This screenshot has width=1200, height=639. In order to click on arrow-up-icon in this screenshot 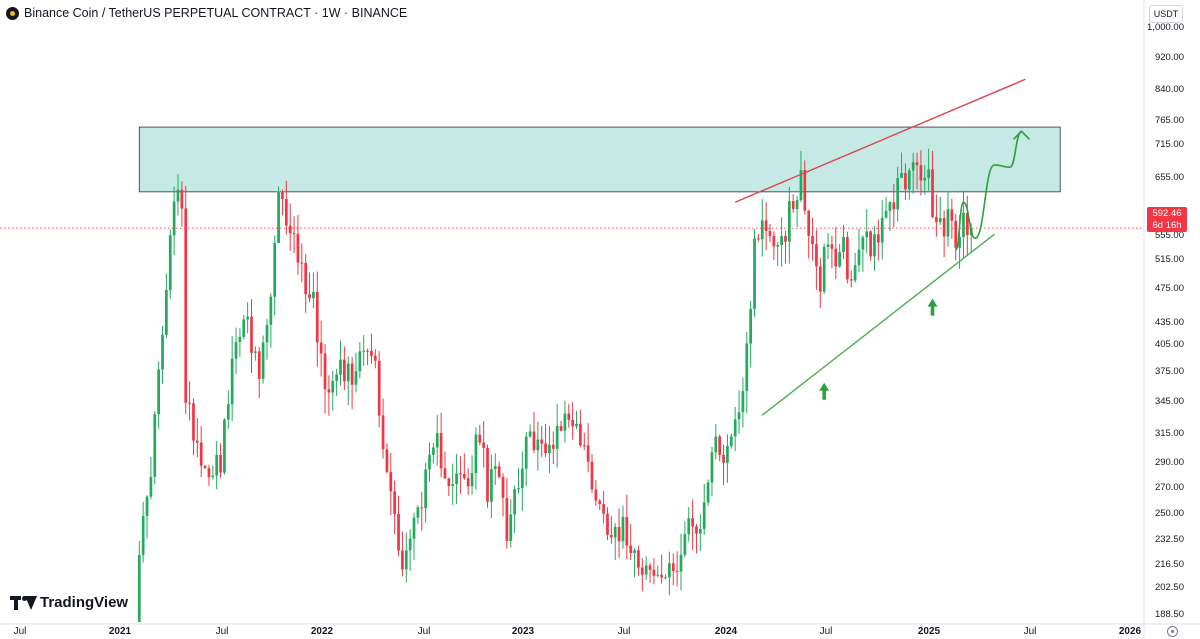, I will do `click(932, 302)`.